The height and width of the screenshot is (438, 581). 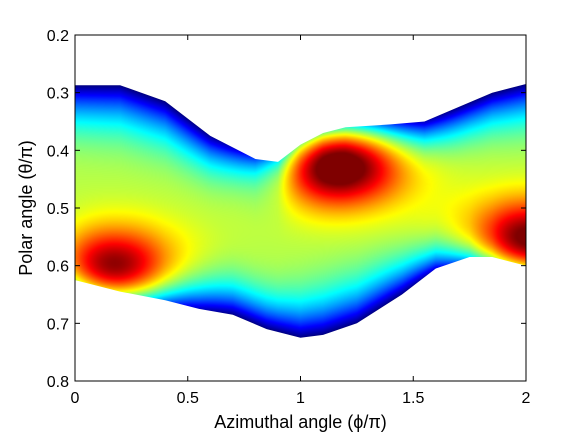 What do you see at coordinates (413, 398) in the screenshot?
I see `x-tick-label: 1.5` at bounding box center [413, 398].